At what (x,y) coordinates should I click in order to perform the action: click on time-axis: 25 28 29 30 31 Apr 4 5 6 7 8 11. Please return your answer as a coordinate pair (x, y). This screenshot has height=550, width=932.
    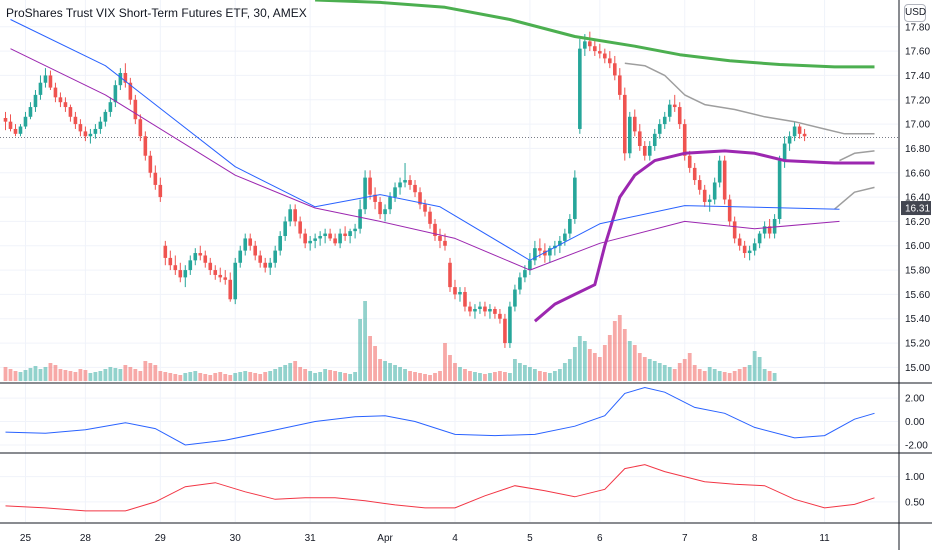
    Looking at the image, I should click on (425, 538).